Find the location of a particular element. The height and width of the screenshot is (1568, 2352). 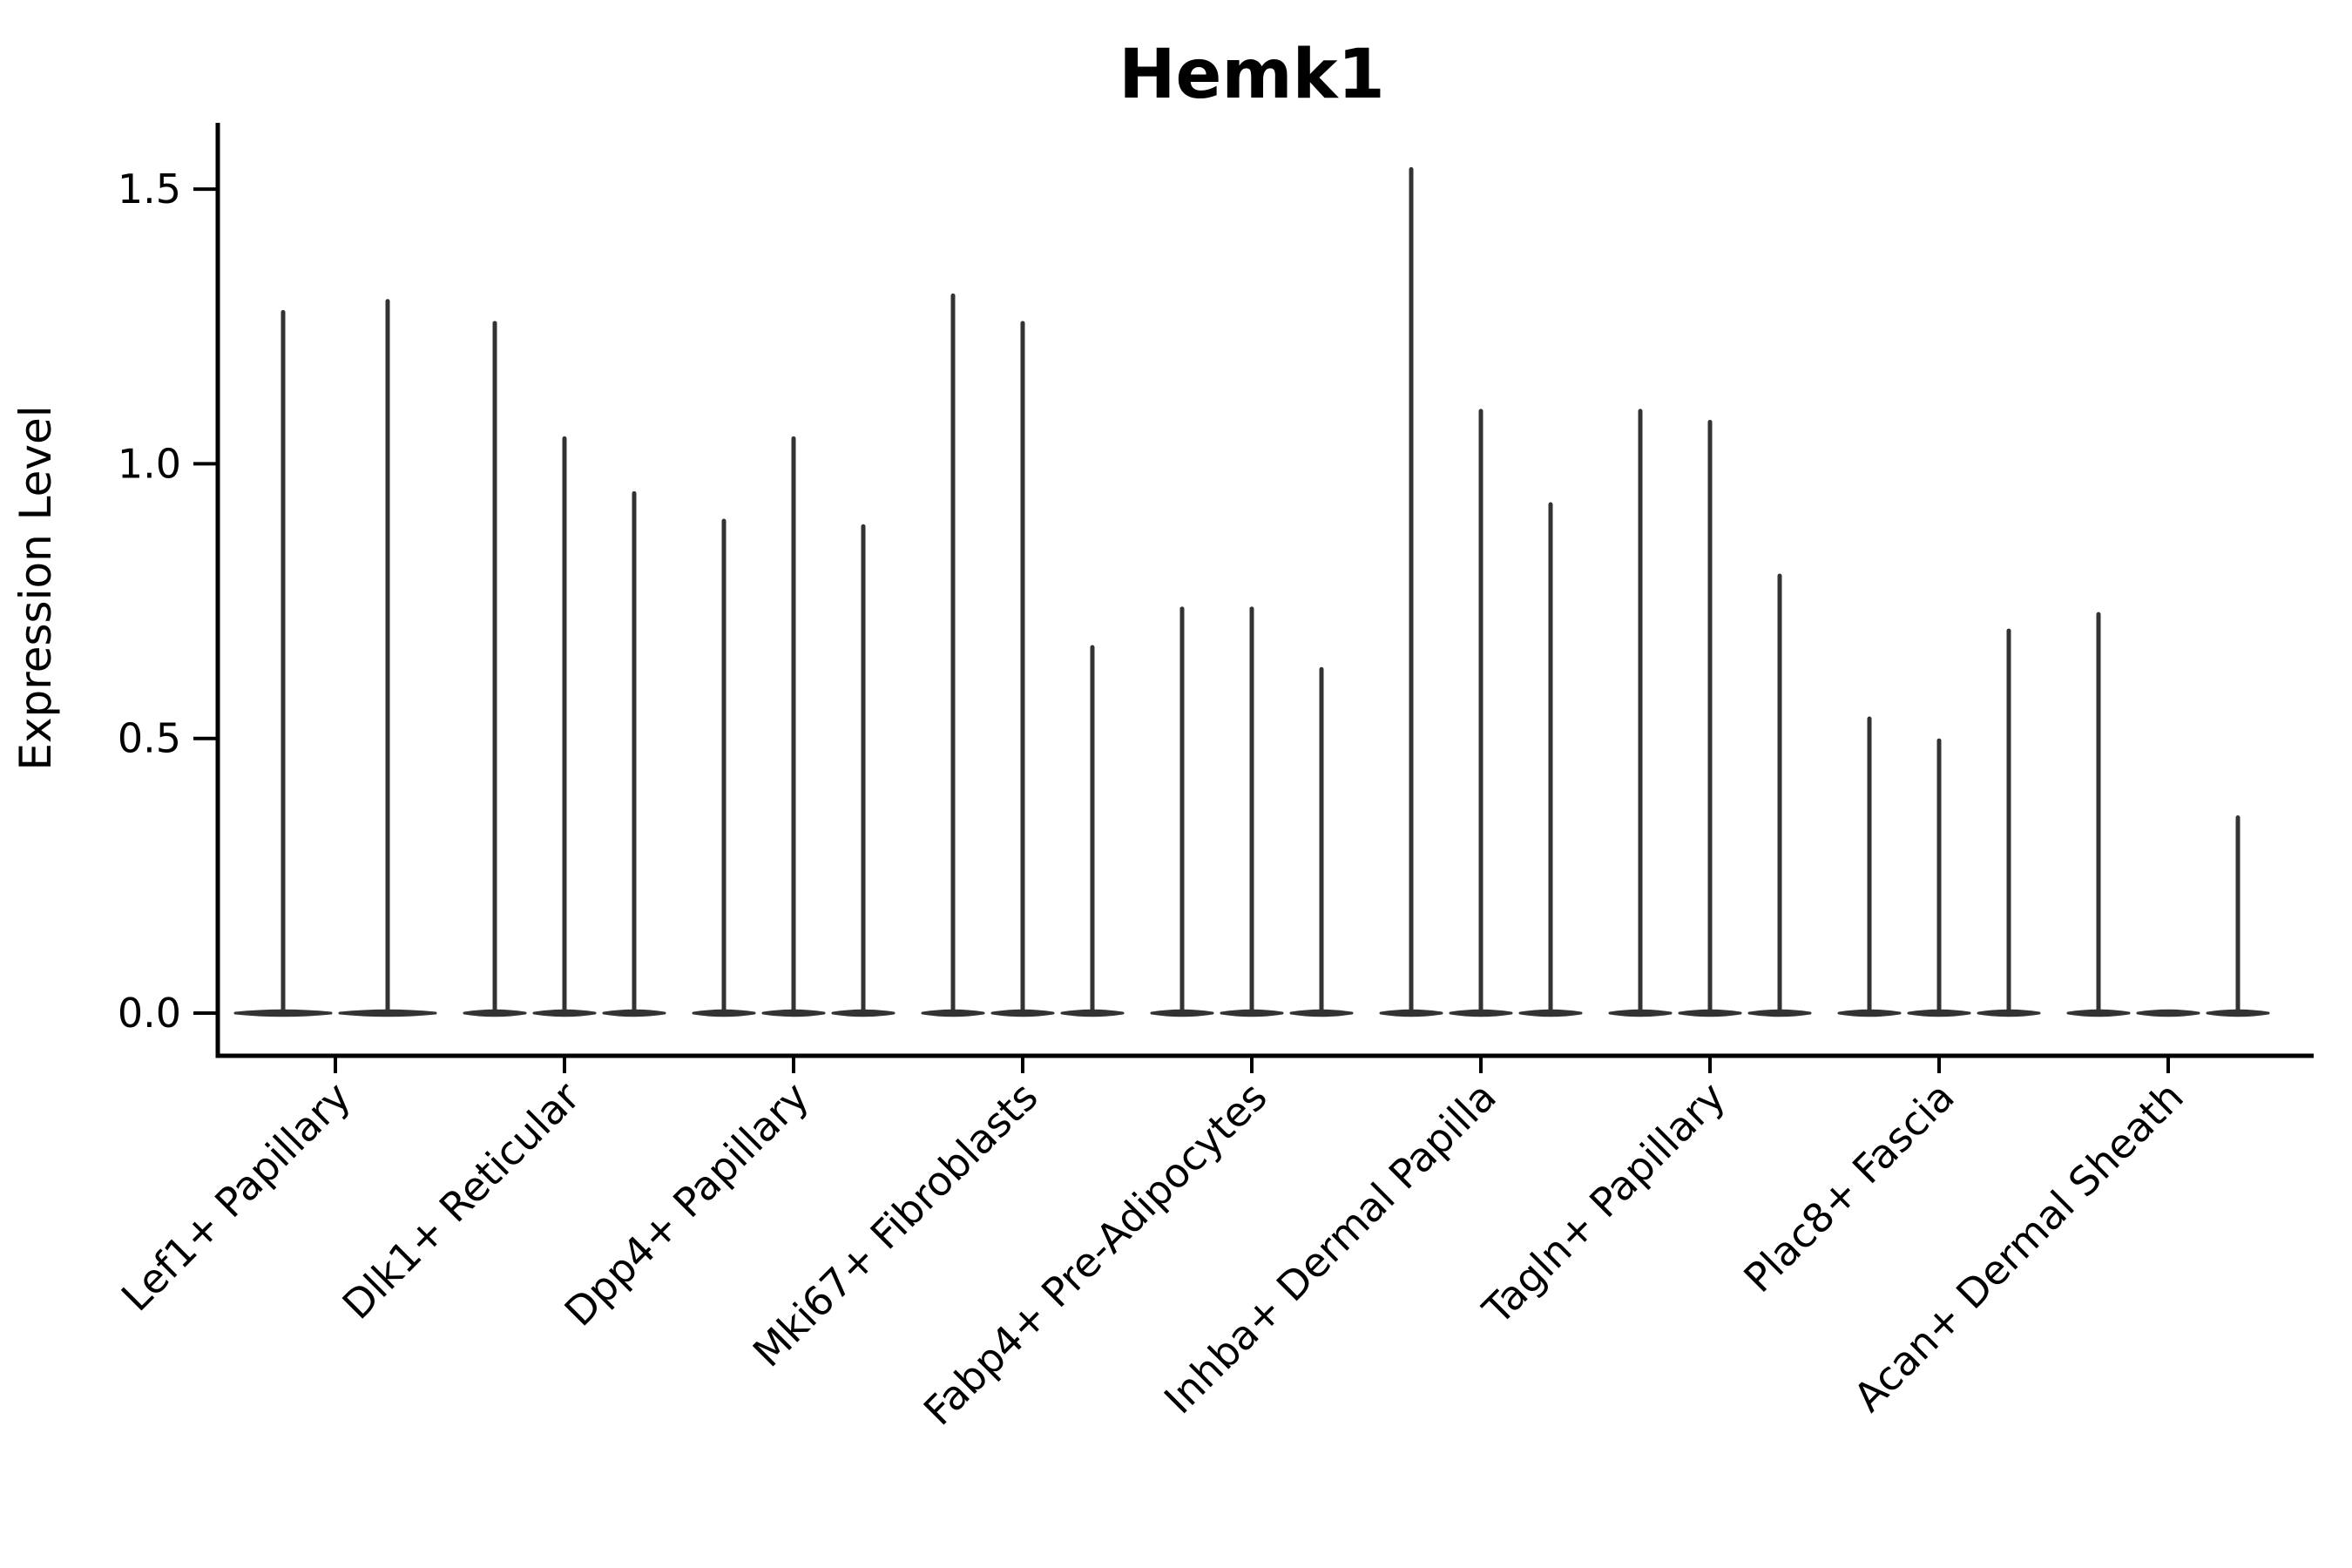

x-axis-label: Tagln+ Papillary is located at coordinates (1604, 1204).